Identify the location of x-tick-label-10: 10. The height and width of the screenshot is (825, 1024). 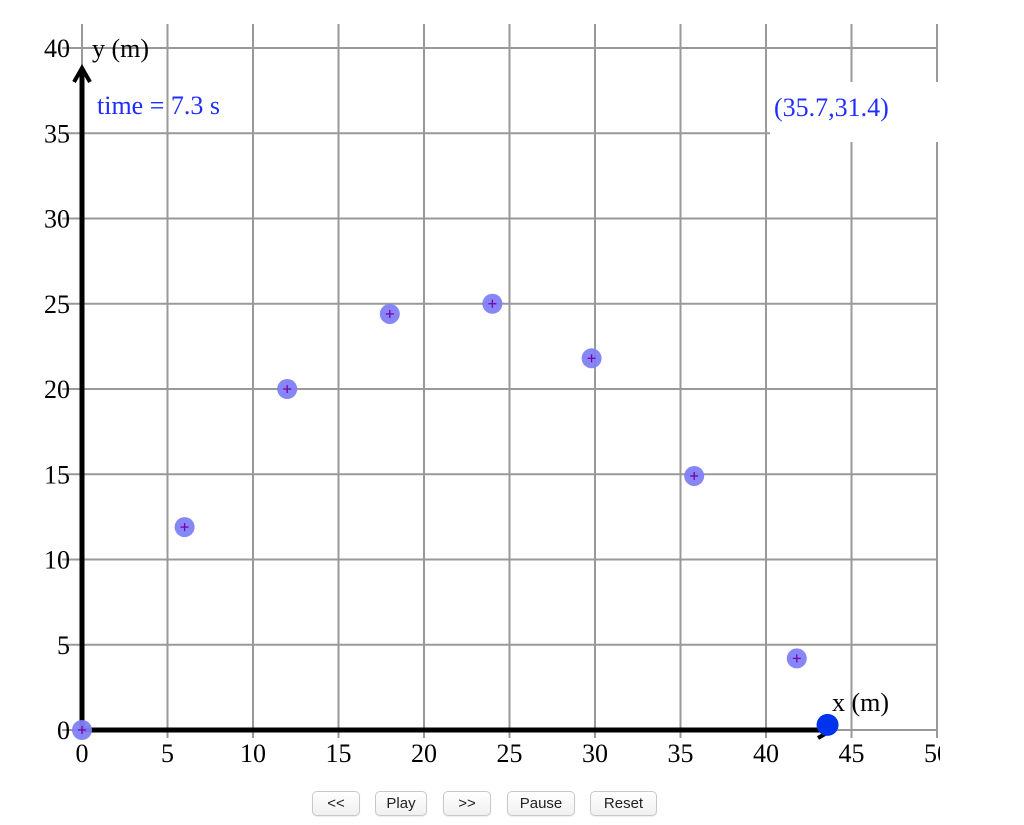
(253, 753).